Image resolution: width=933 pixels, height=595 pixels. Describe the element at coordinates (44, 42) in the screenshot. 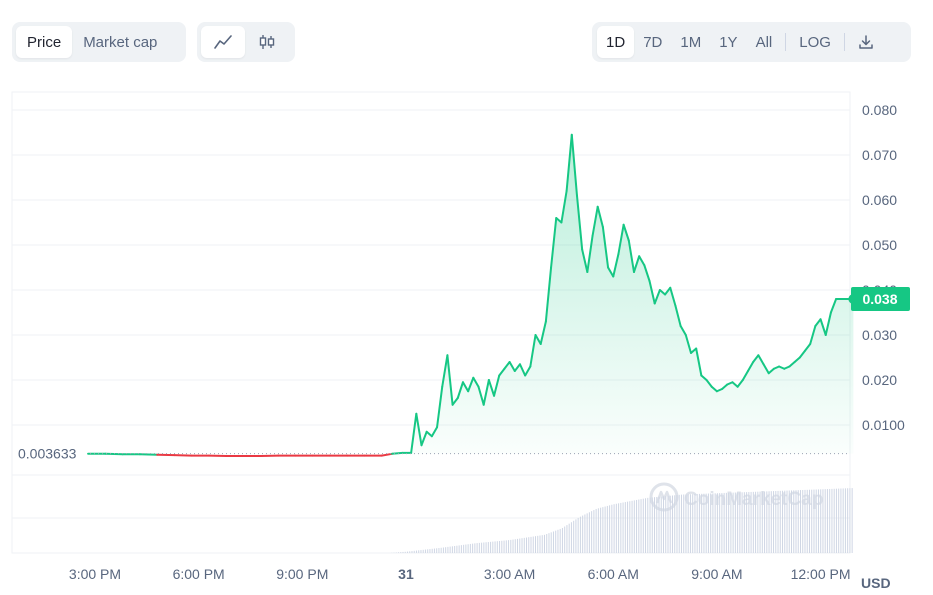

I see `tab-price: Price` at that location.